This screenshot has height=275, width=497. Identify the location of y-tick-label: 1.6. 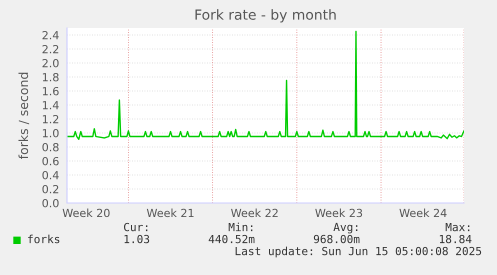
(50, 91).